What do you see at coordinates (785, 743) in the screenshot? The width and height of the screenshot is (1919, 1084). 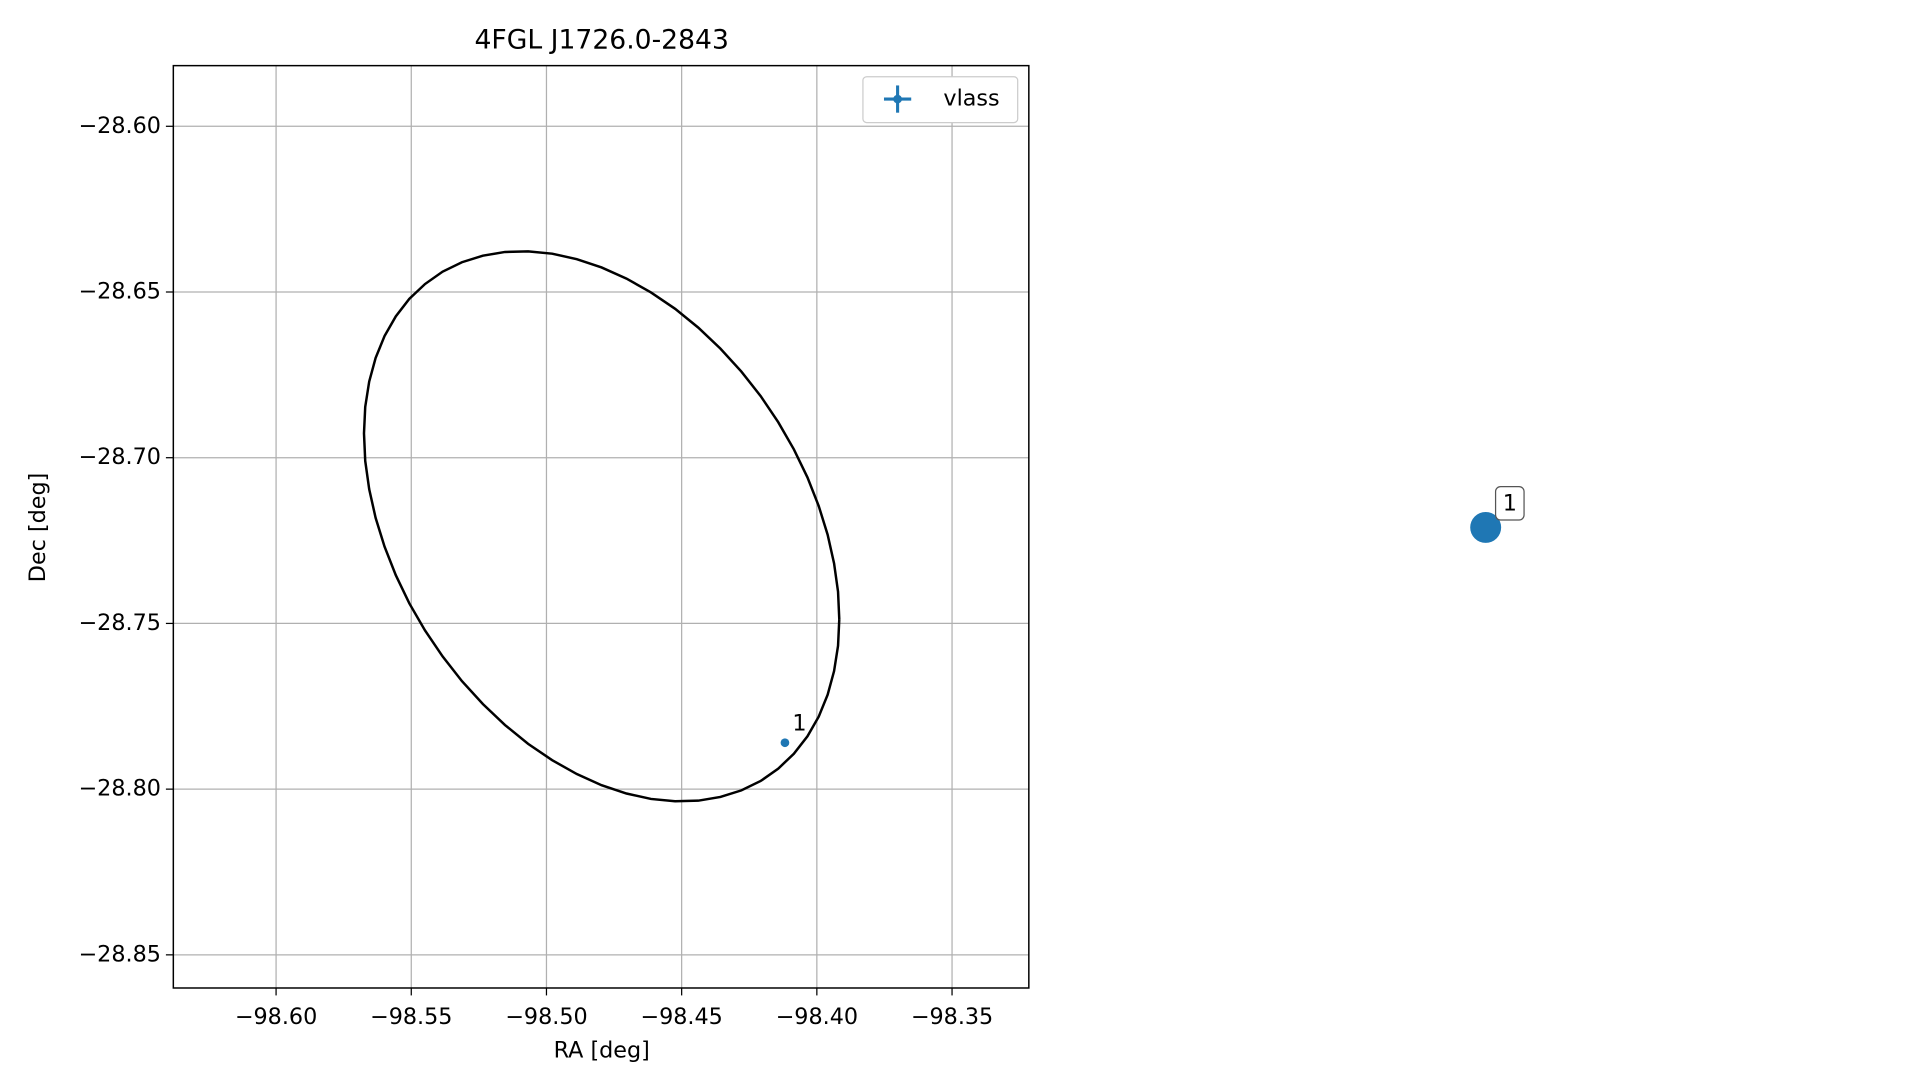 I see `data-point` at bounding box center [785, 743].